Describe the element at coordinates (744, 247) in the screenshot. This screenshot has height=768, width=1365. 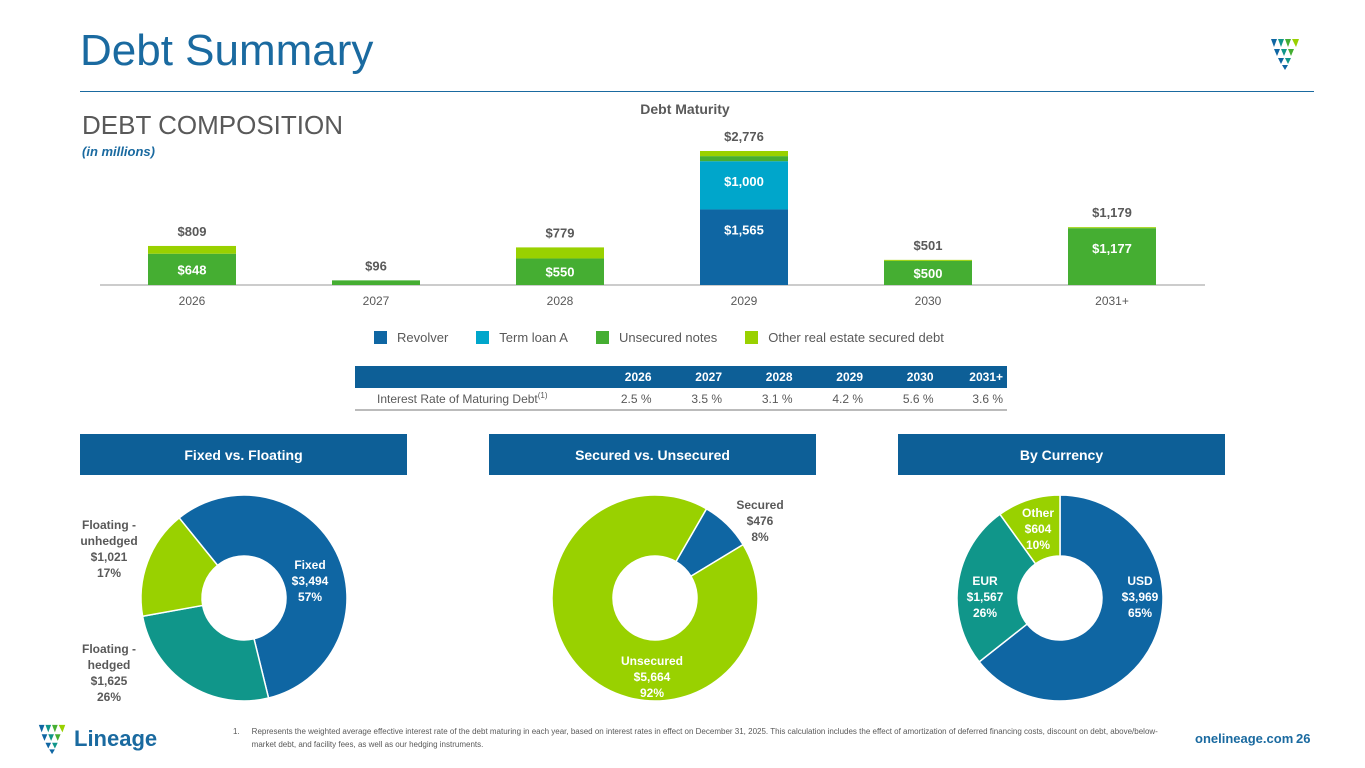
I see `bar-segment-revolver` at that location.